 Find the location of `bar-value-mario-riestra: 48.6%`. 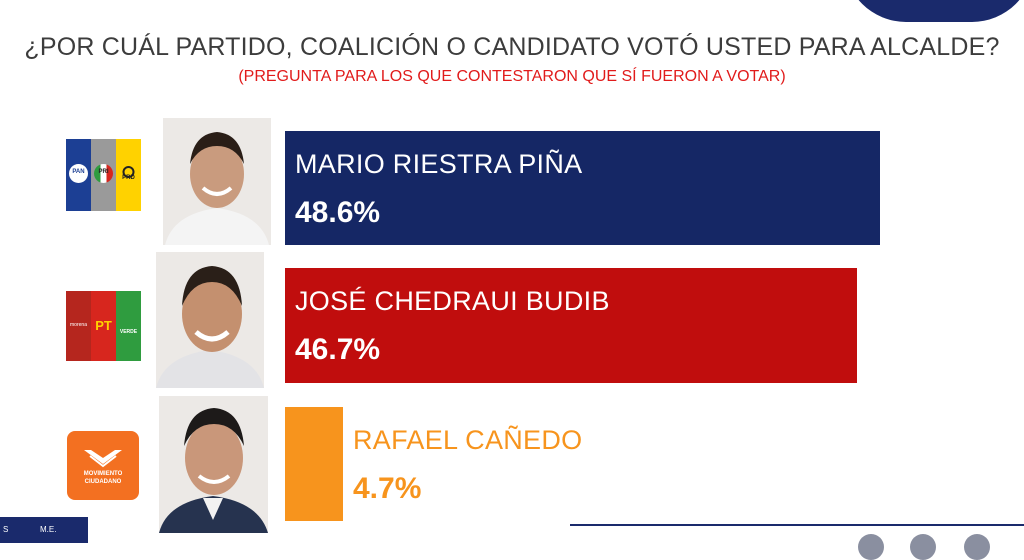

bar-value-mario-riestra: 48.6% is located at coordinates (338, 212).